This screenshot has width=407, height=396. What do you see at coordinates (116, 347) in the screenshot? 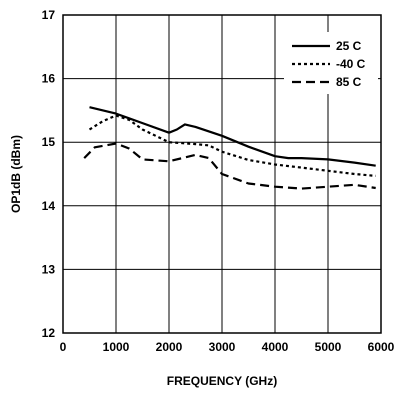
I see `x-tick-label: 1000` at bounding box center [116, 347].